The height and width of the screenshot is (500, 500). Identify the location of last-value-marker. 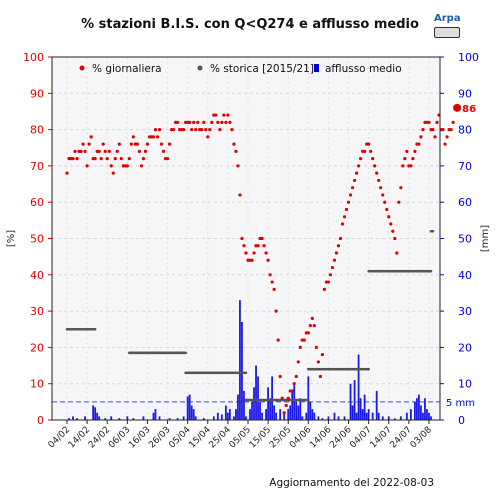
(457, 107).